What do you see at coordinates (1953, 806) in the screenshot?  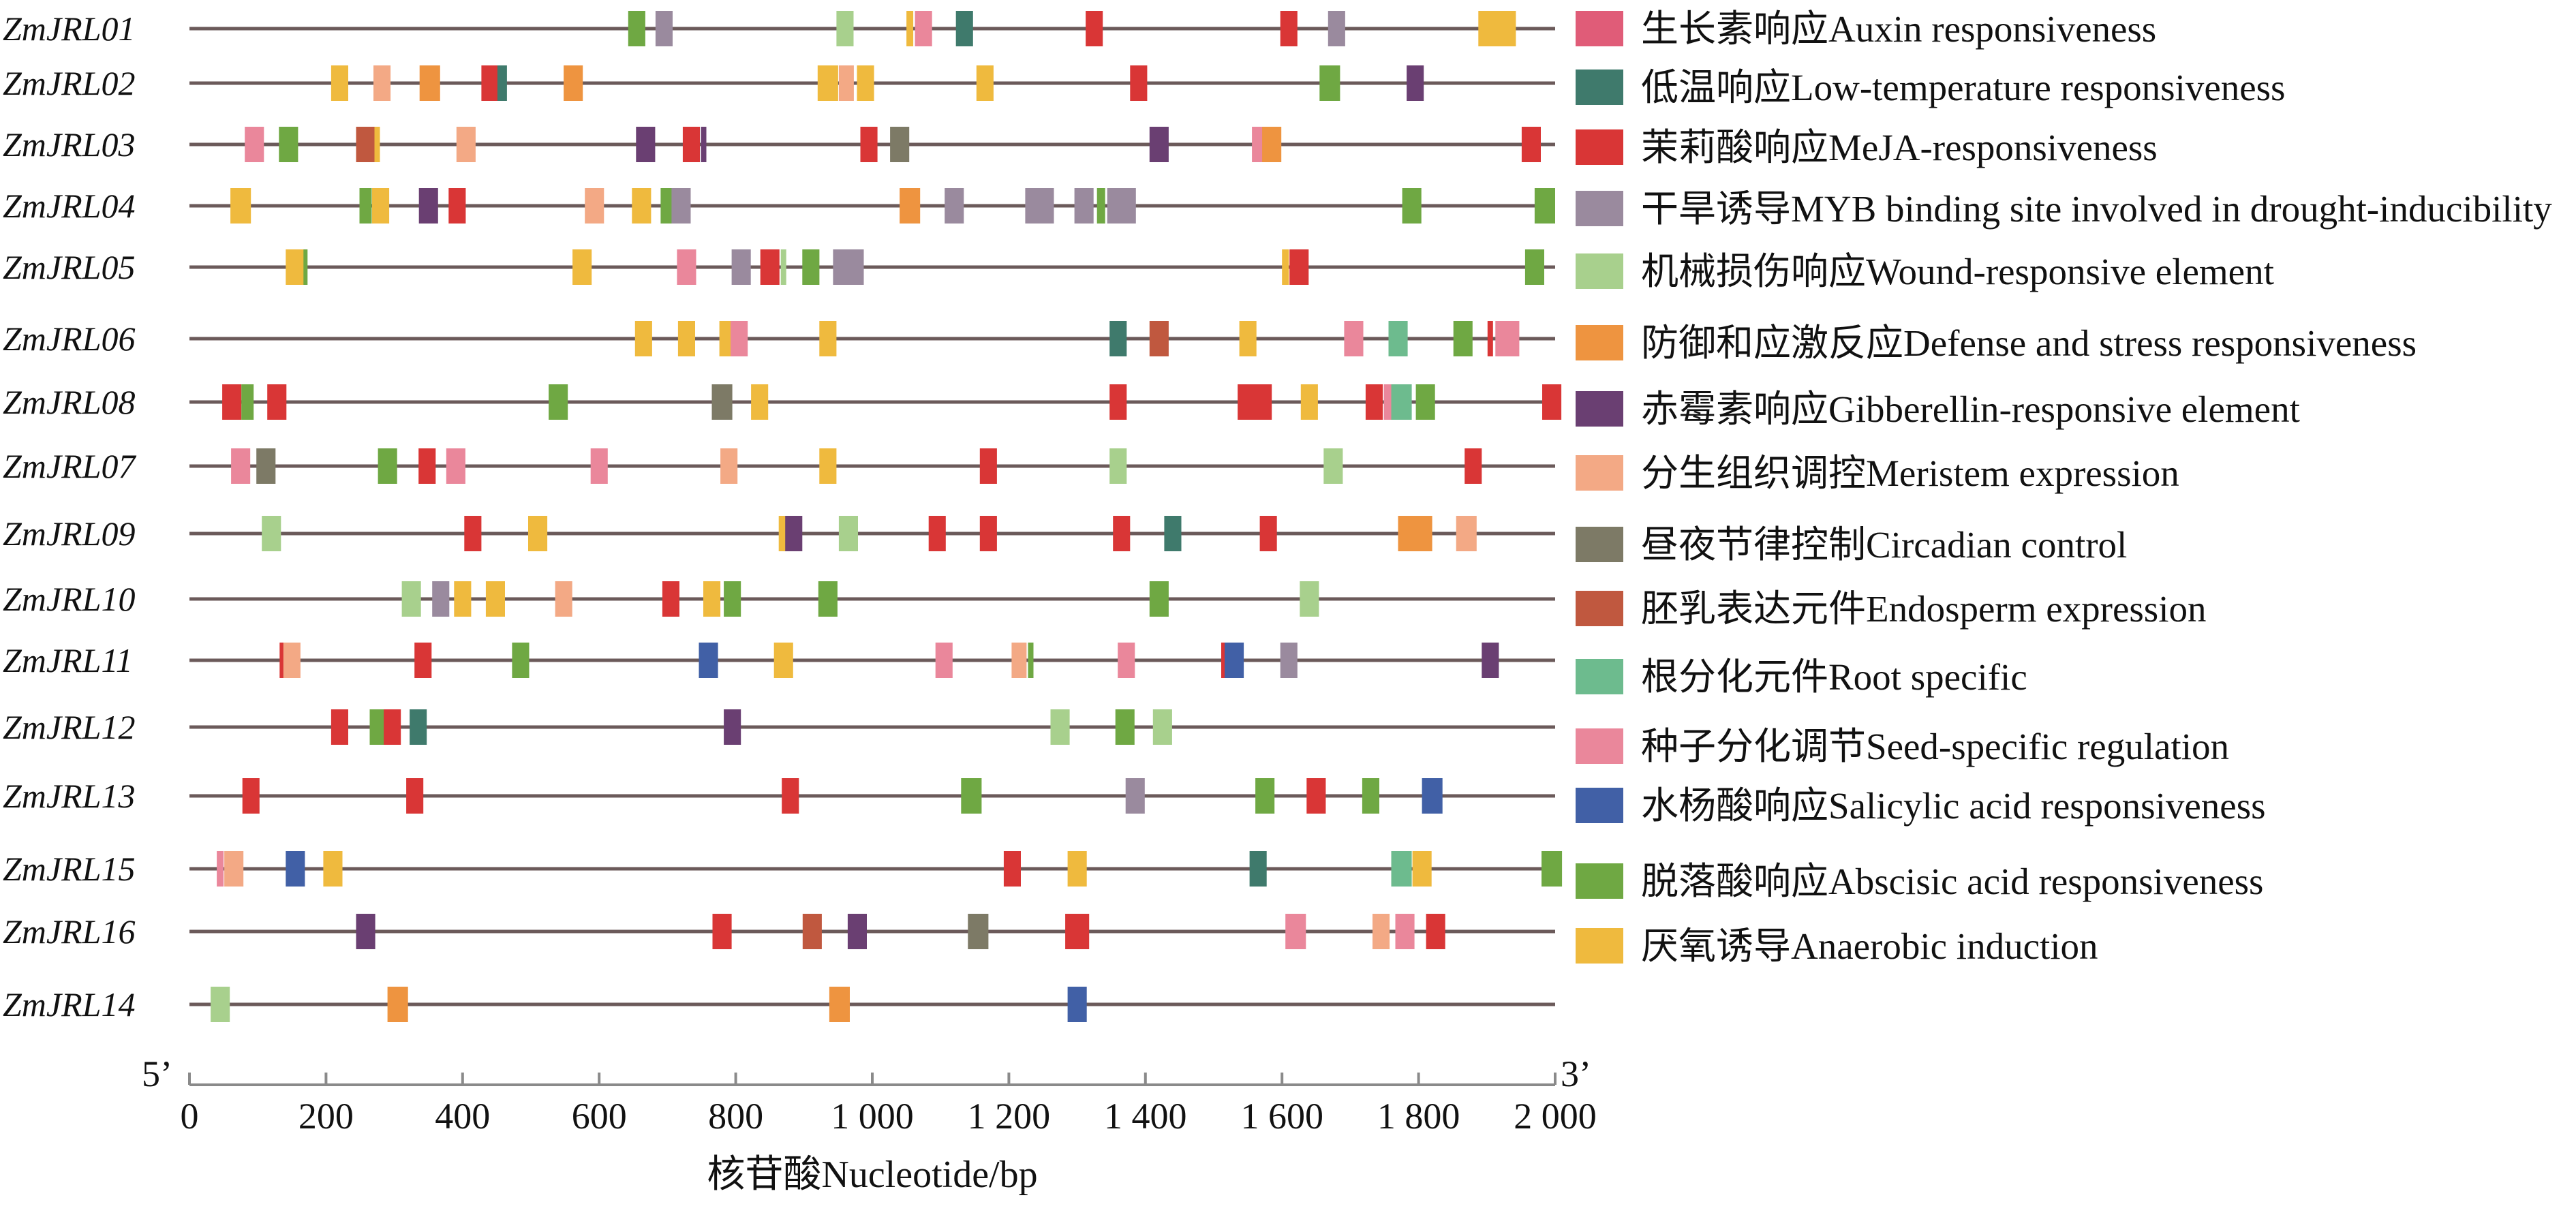 I see `legend-label: 水杨酸响应Salicylic acid responsiveness` at bounding box center [1953, 806].